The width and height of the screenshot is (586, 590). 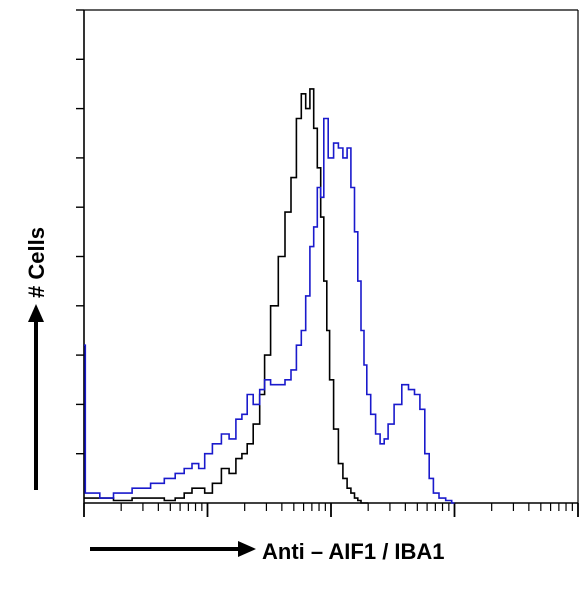 What do you see at coordinates (80, 232) in the screenshot?
I see `y-axis-ticks` at bounding box center [80, 232].